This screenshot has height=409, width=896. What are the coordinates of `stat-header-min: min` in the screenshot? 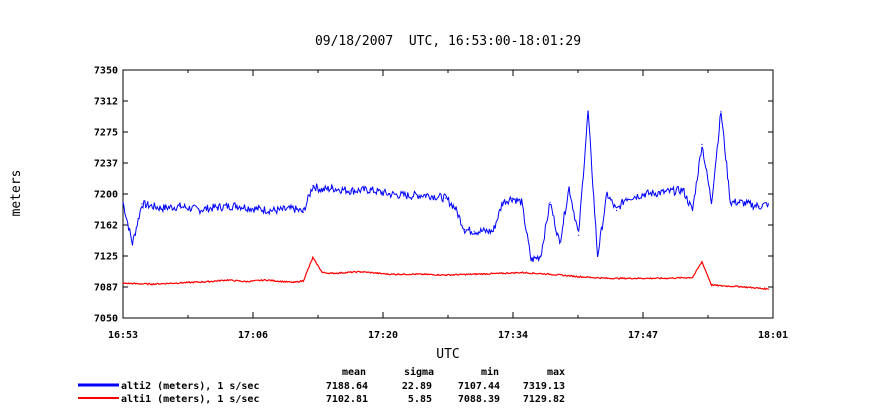 It's located at (490, 372).